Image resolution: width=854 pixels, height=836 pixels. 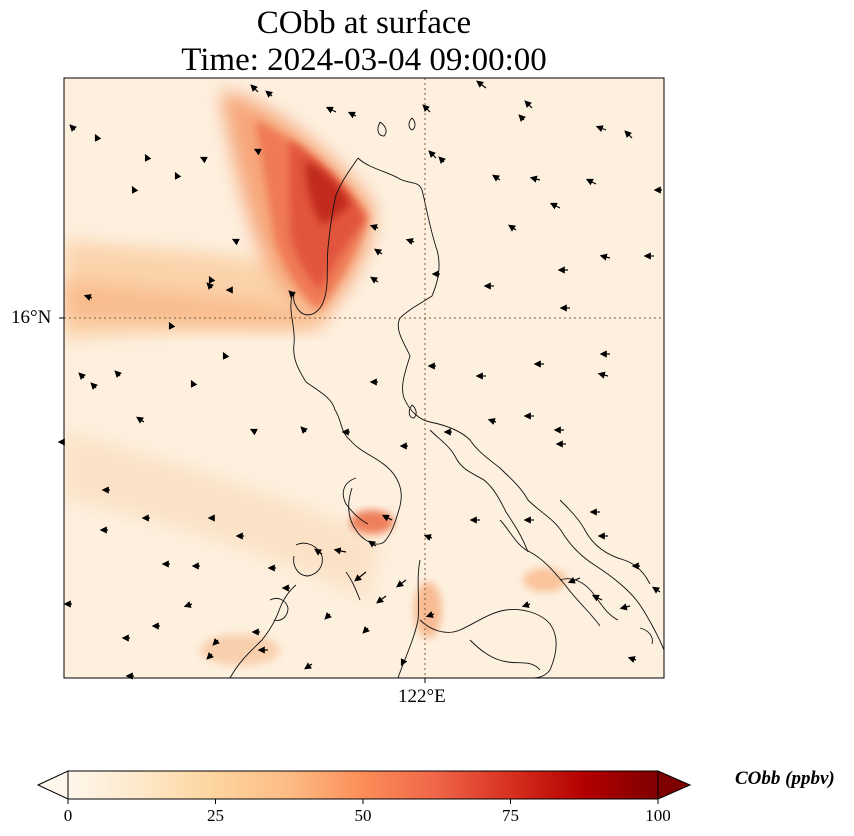 What do you see at coordinates (674, 785) in the screenshot?
I see `colorbar-extend-max` at bounding box center [674, 785].